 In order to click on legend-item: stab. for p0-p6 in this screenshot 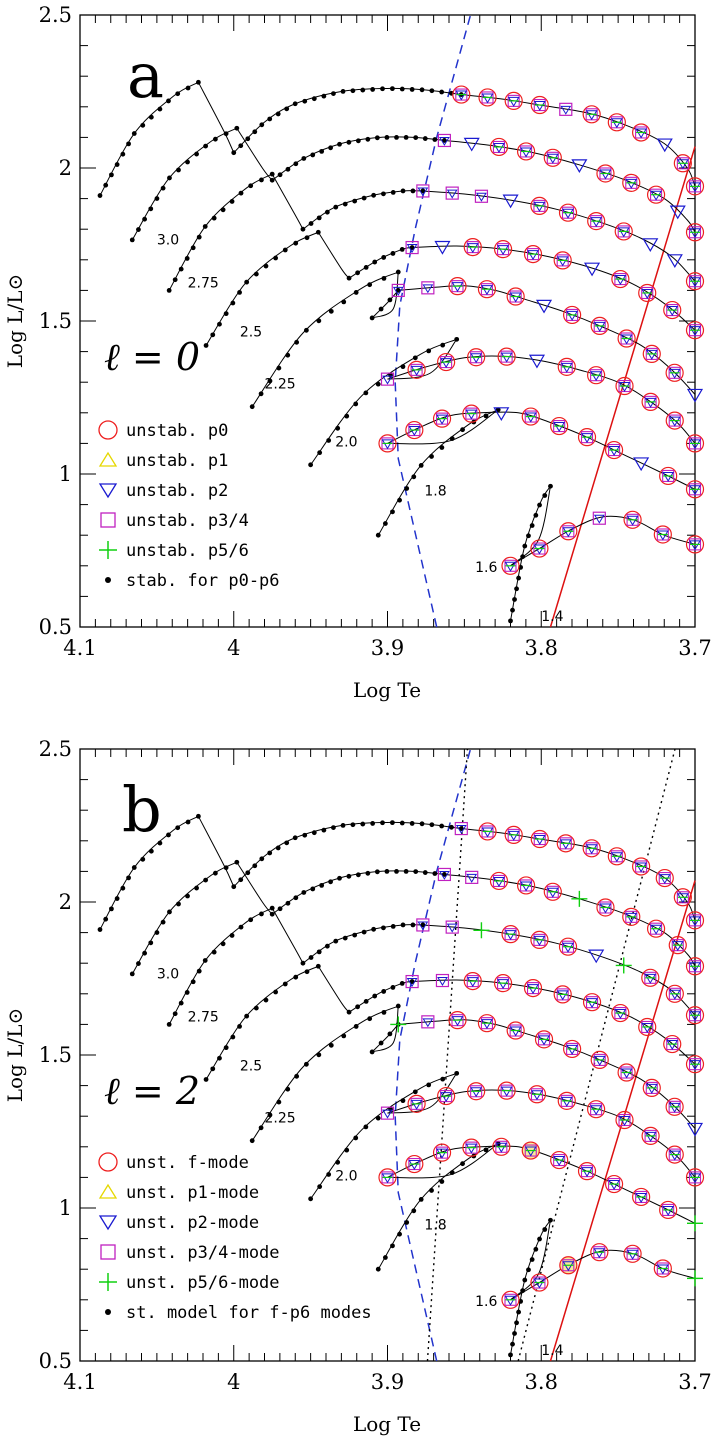, I will do `click(192, 581)`.